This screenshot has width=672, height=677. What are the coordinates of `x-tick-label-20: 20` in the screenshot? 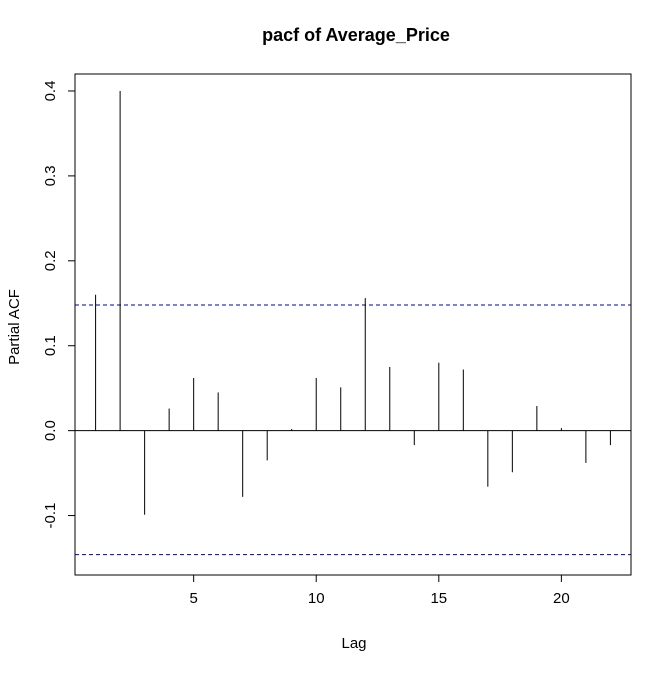 It's located at (561, 598).